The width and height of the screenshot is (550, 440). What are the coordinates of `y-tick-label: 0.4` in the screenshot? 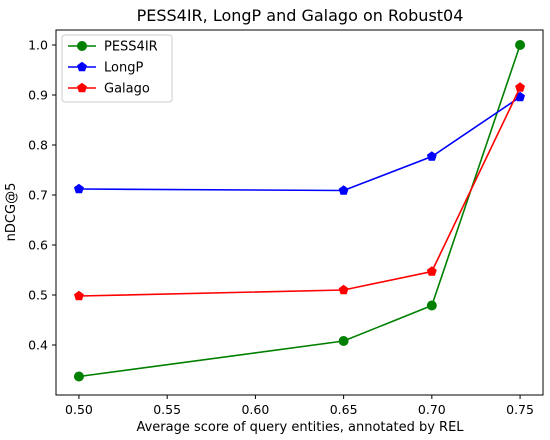 It's located at (38, 345).